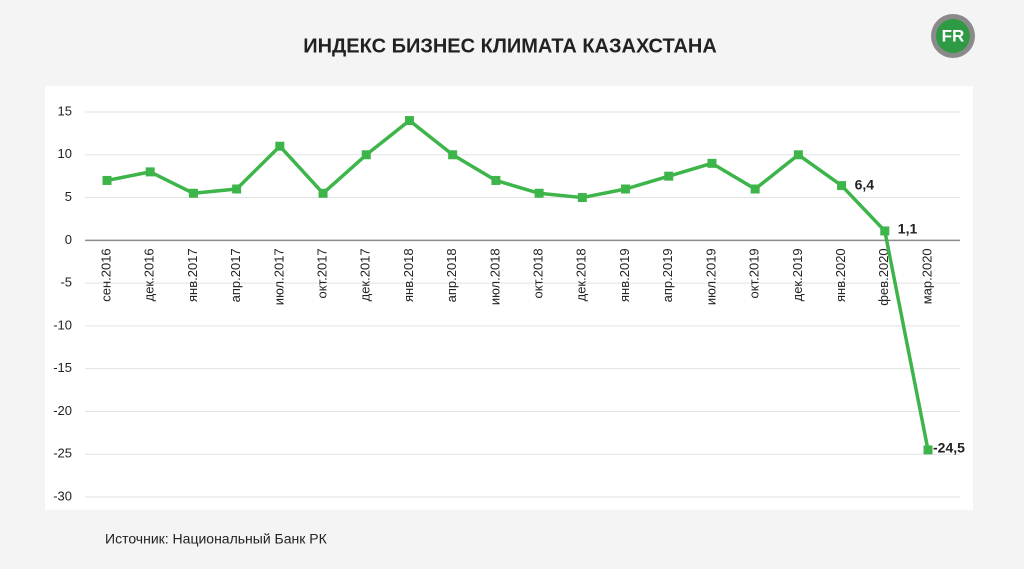 Image resolution: width=1024 pixels, height=569 pixels. Describe the element at coordinates (68, 239) in the screenshot. I see `y-tick-label: 0` at that location.